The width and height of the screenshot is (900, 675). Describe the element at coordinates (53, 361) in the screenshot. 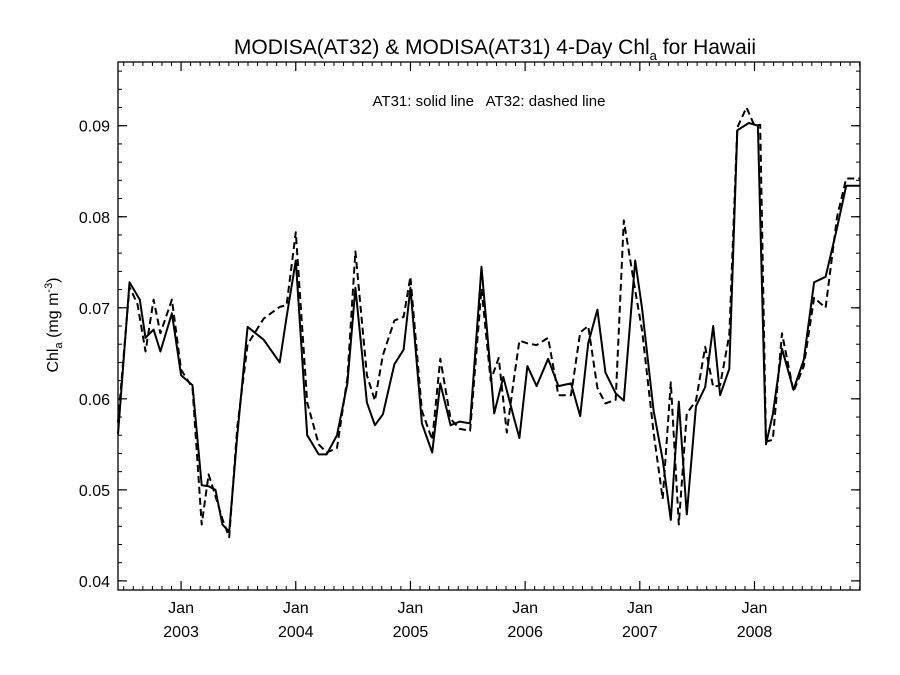

I see `y-axis-label-main: Chl` at that location.